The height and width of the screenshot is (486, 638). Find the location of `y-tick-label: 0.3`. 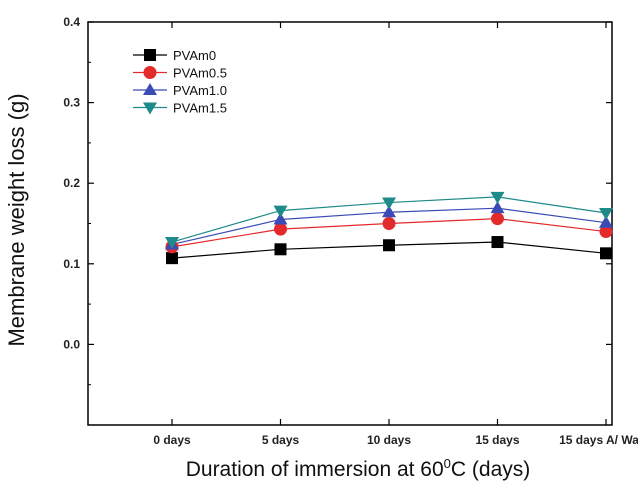

y-tick-label: 0.3 is located at coordinates (71, 103).